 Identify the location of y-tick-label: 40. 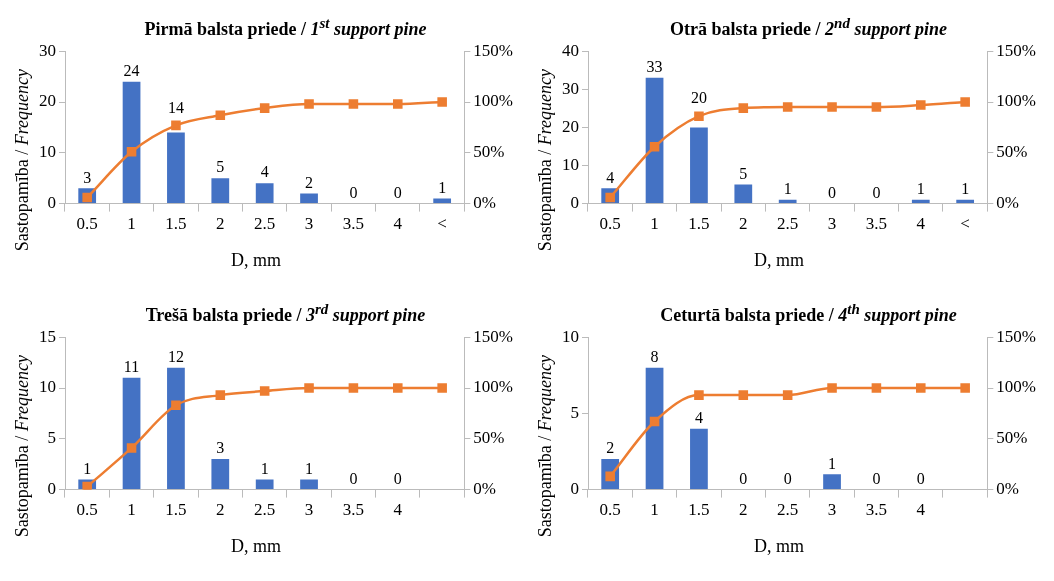
(570, 50).